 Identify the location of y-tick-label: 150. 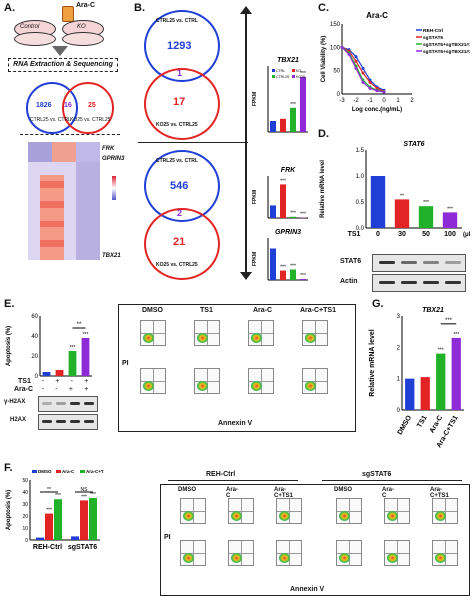
(335, 25).